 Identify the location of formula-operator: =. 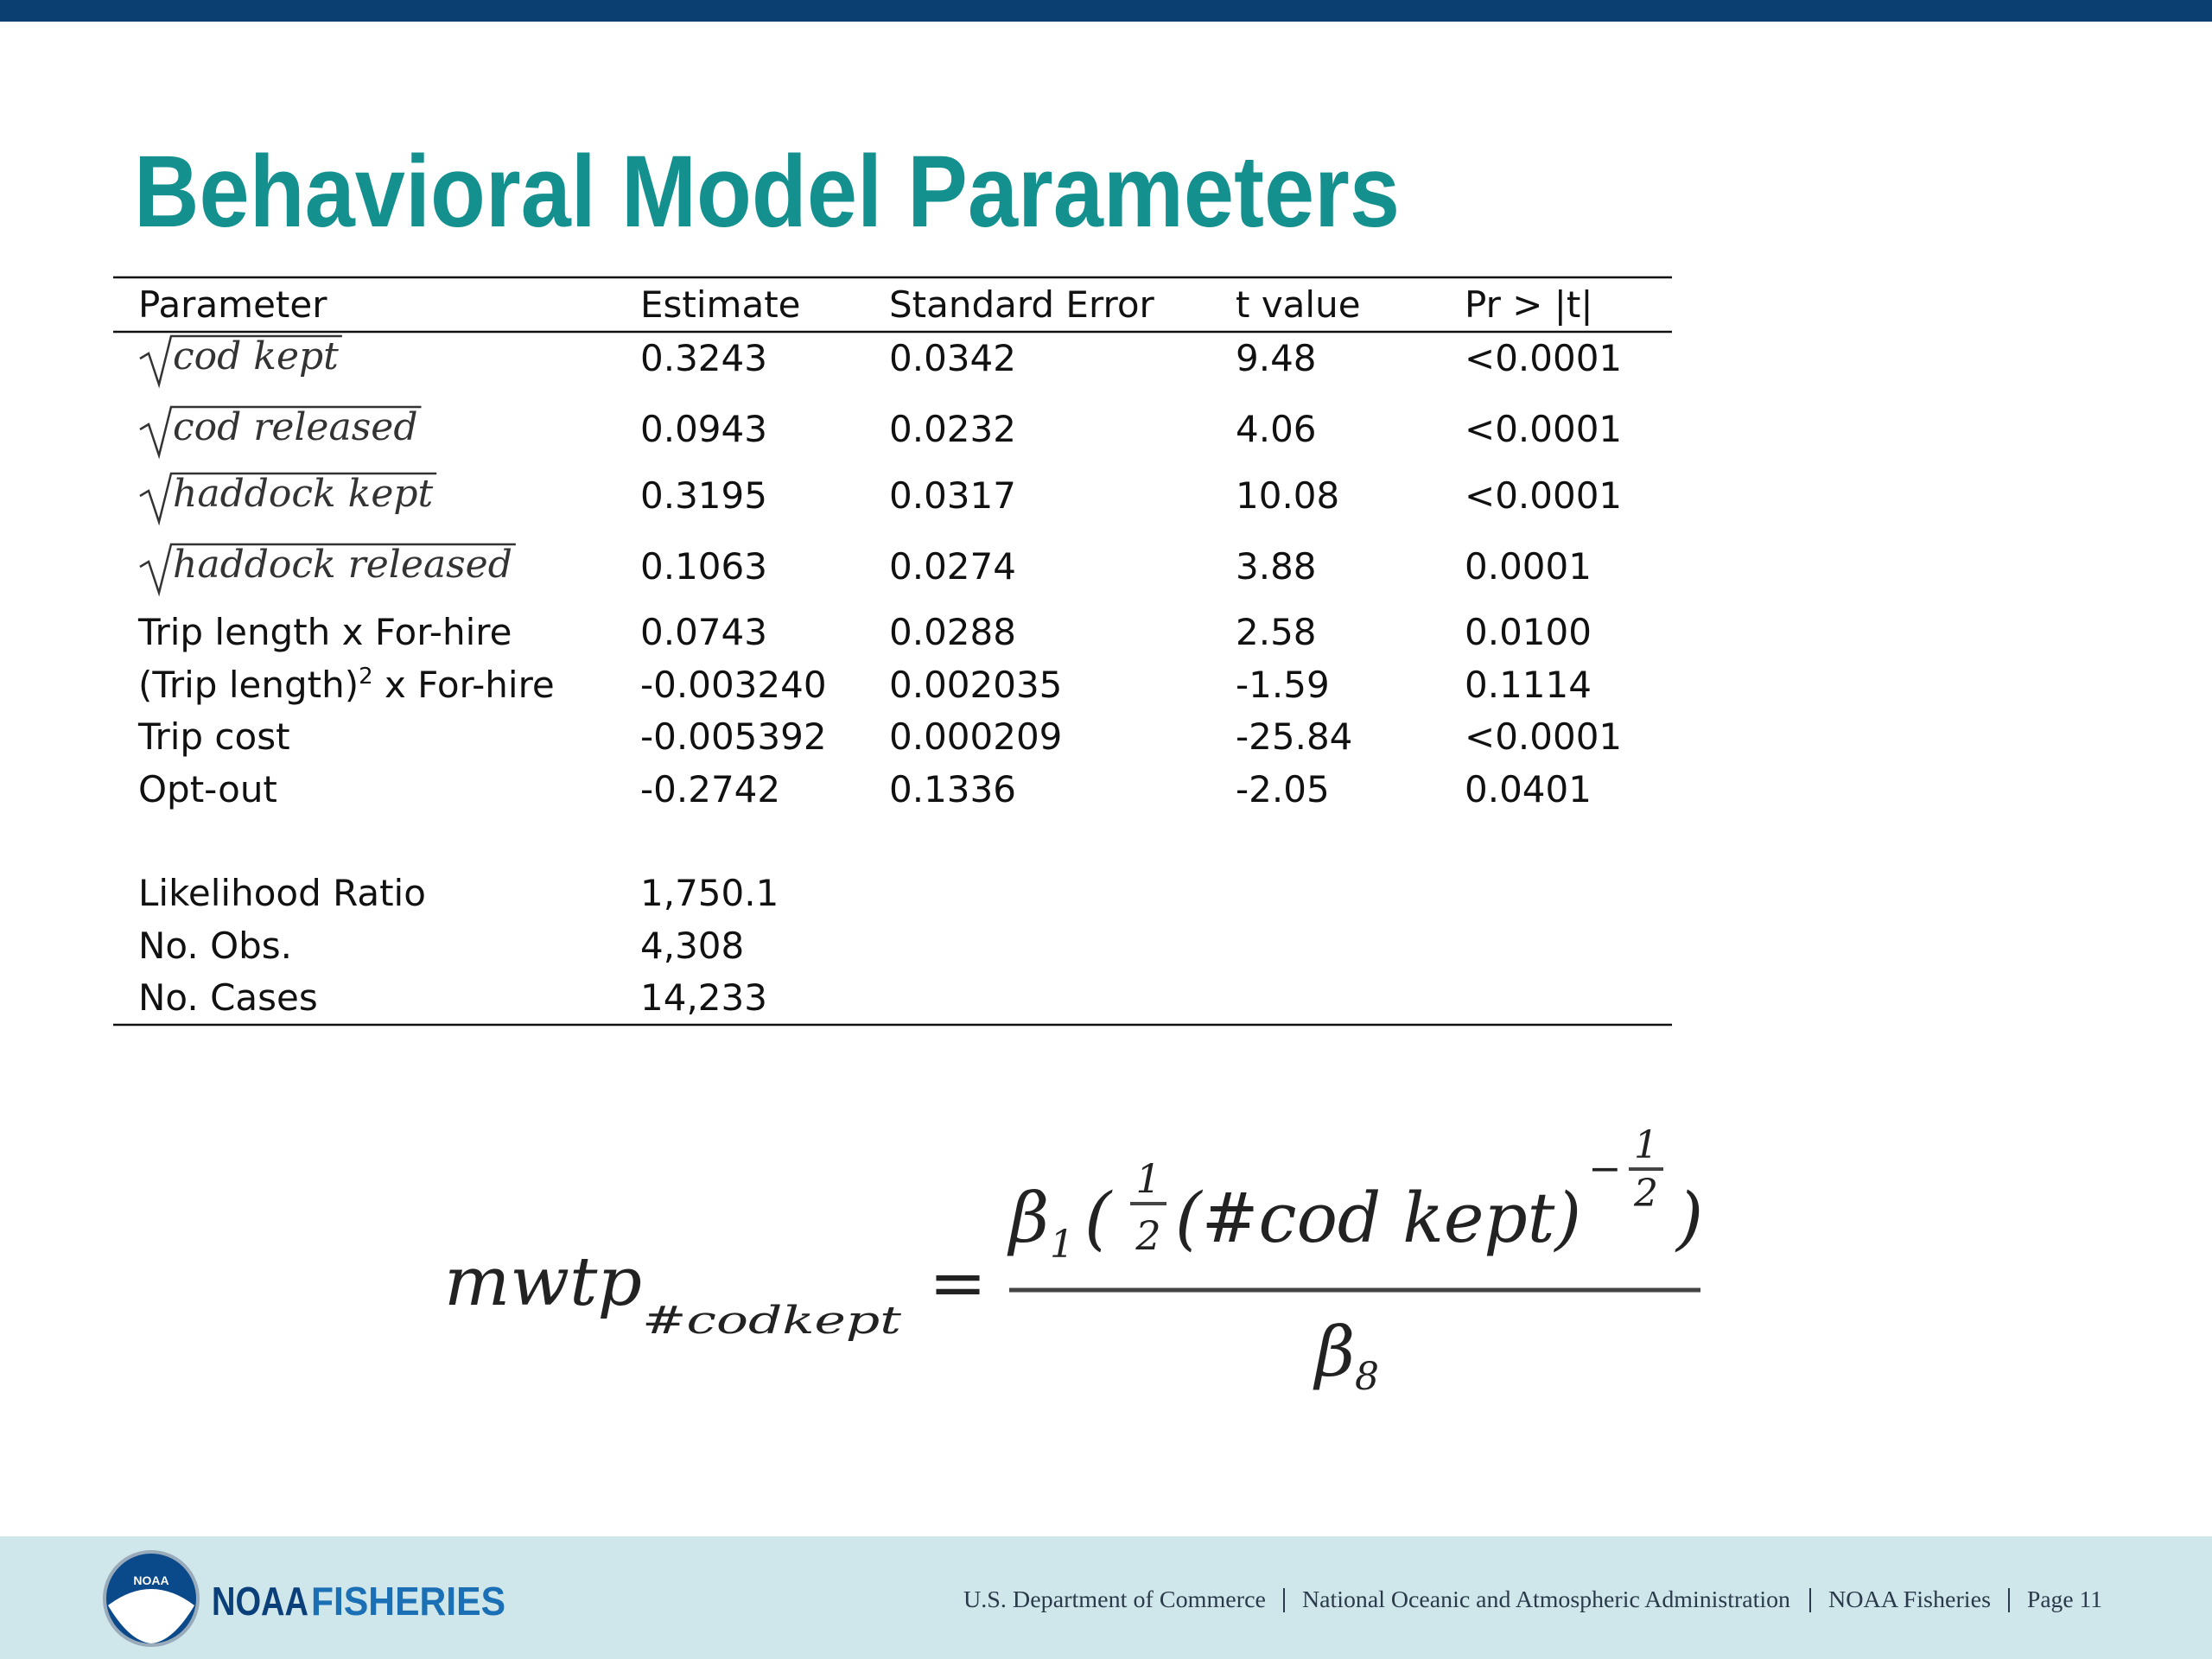
(958, 1283).